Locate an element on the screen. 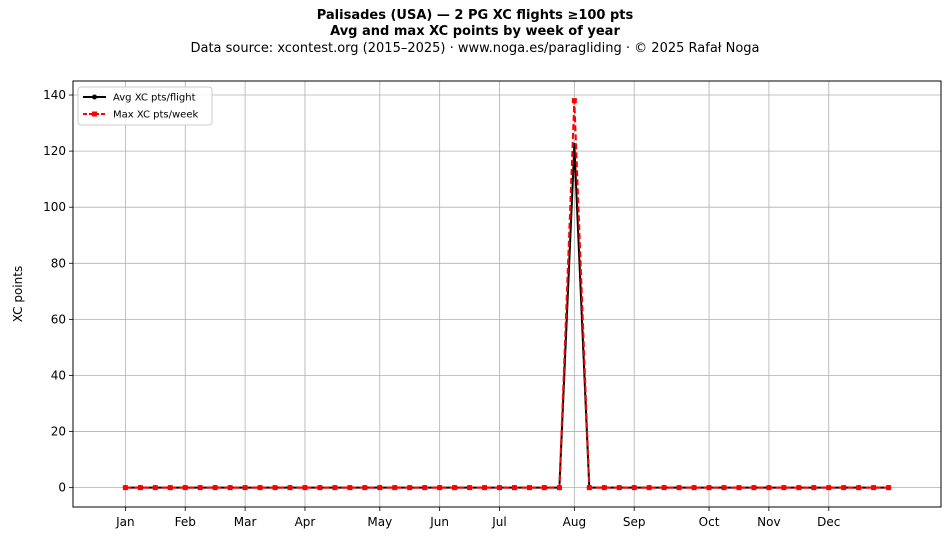  y-axis-label: XC points is located at coordinates (18, 294).